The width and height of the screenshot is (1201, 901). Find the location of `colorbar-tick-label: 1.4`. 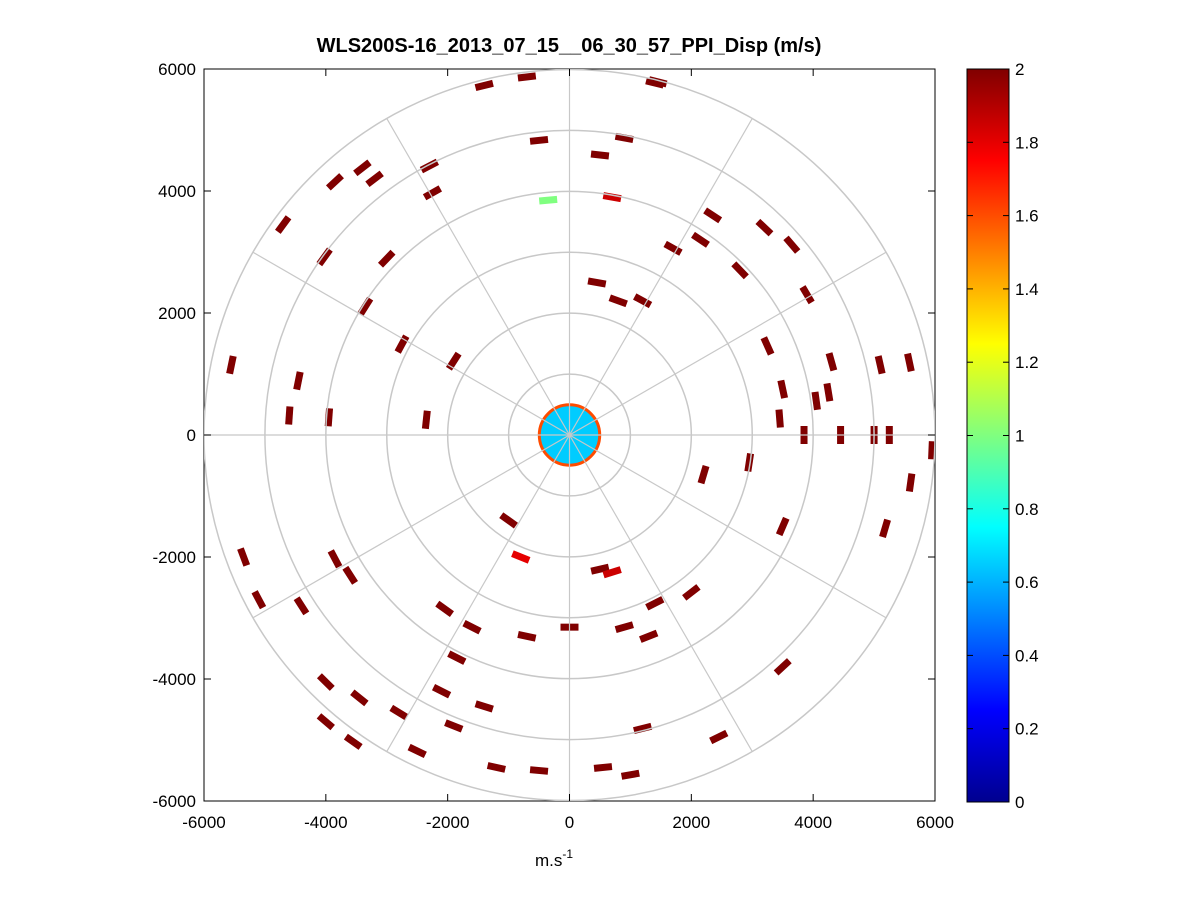

colorbar-tick-label: 1.4 is located at coordinates (1027, 289).